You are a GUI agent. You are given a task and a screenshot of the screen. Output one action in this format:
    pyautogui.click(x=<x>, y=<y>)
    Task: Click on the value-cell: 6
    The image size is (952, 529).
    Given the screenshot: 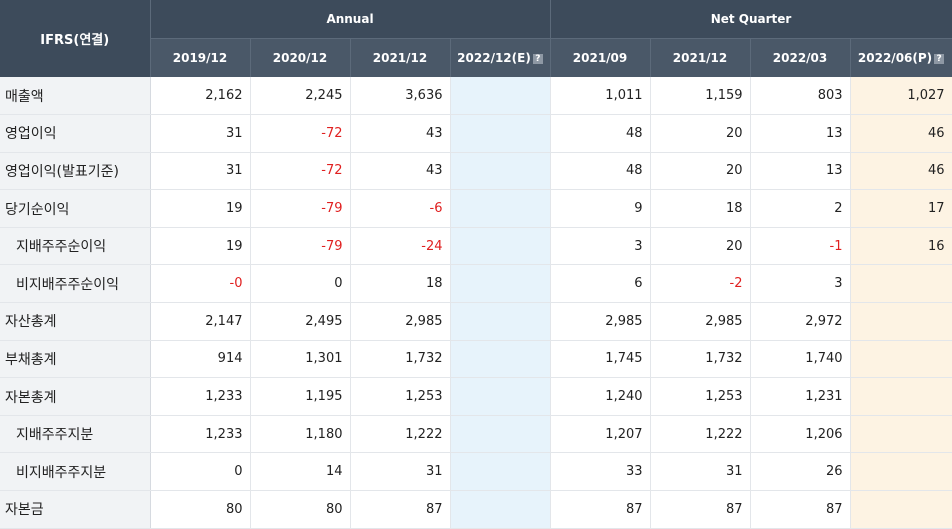 What is the action you would take?
    pyautogui.click(x=600, y=284)
    